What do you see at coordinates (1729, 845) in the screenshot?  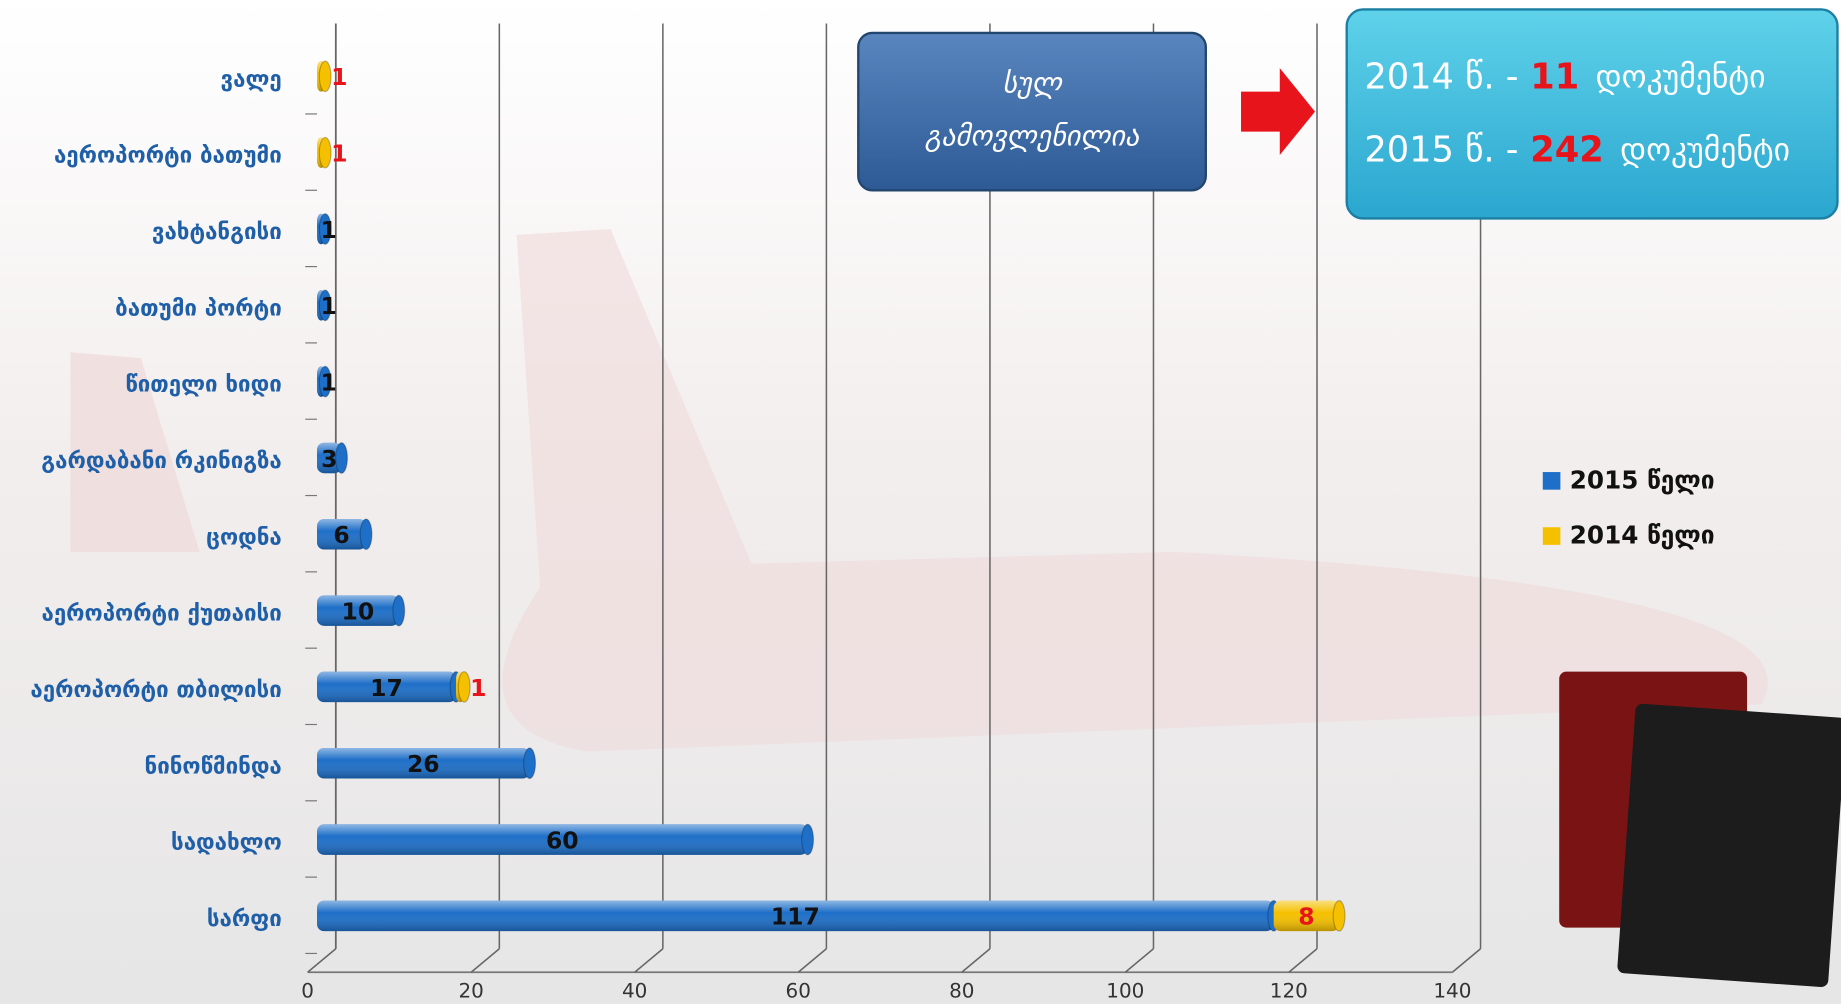 I see `passport` at bounding box center [1729, 845].